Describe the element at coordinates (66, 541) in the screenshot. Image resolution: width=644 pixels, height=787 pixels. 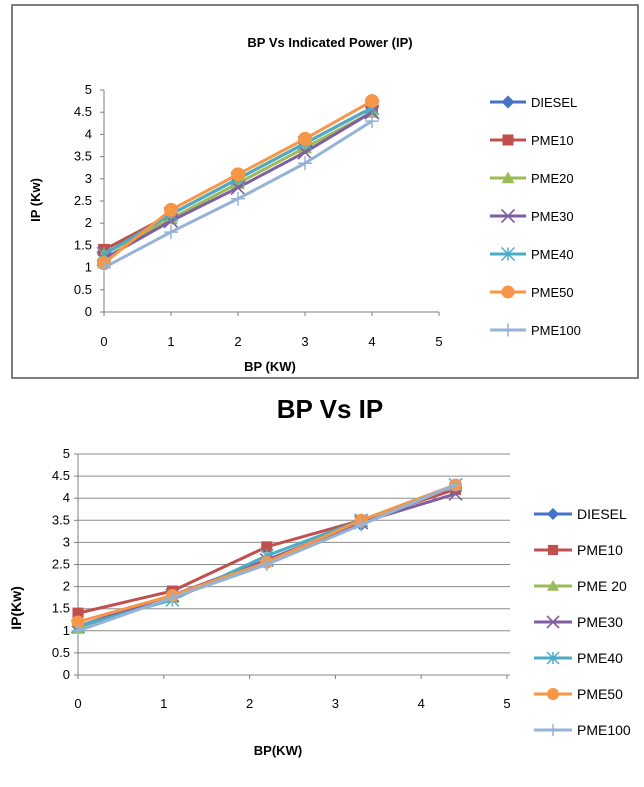
I see `chart-2-y-tick-label-6: 3` at that location.